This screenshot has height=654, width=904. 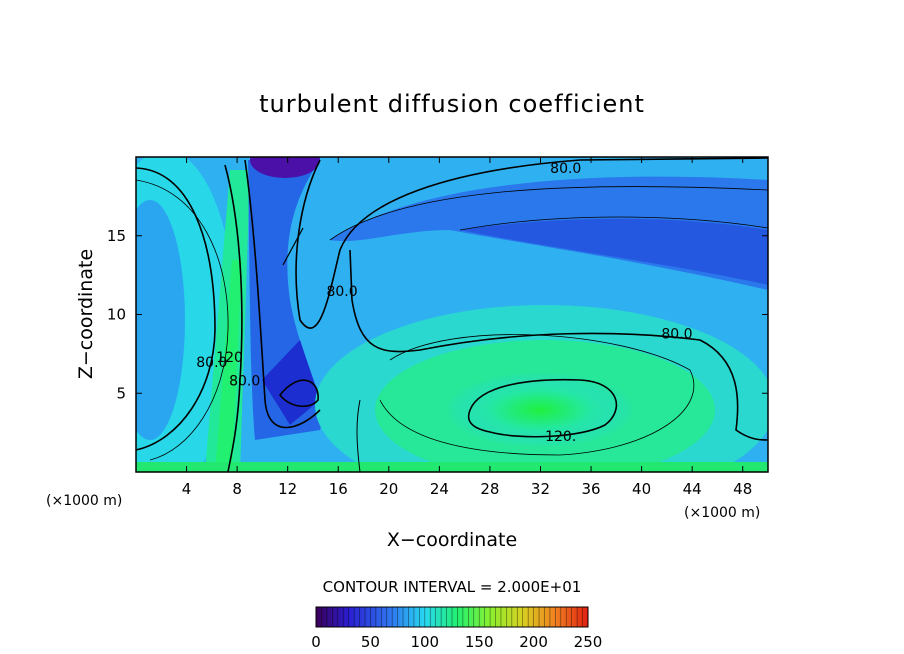 What do you see at coordinates (424, 642) in the screenshot?
I see `colorbar-tick-label: 100` at bounding box center [424, 642].